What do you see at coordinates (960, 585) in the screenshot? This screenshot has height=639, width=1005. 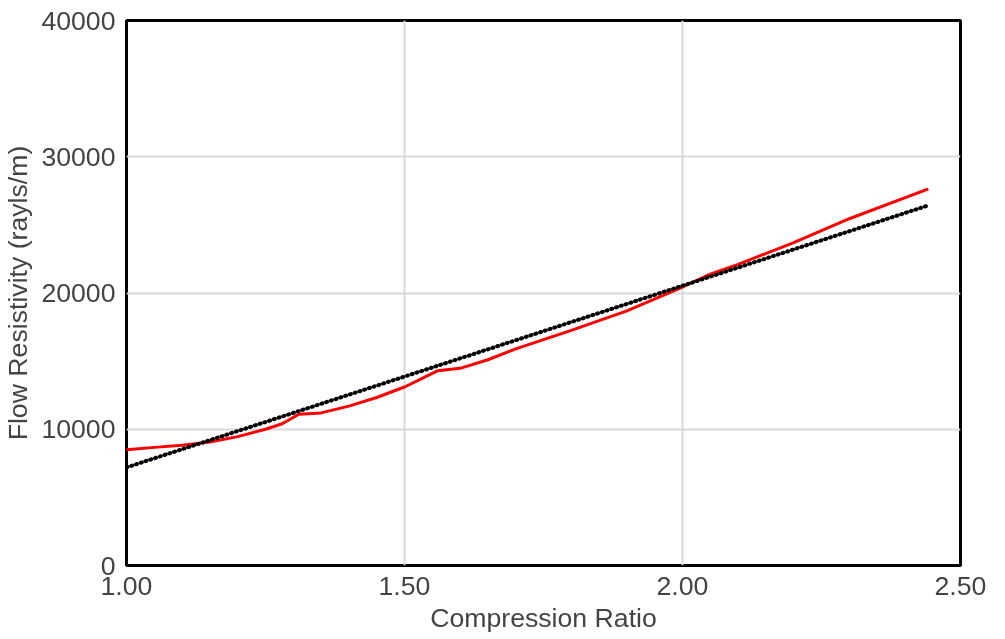 I see `x-tick-label: 2.50` at bounding box center [960, 585].